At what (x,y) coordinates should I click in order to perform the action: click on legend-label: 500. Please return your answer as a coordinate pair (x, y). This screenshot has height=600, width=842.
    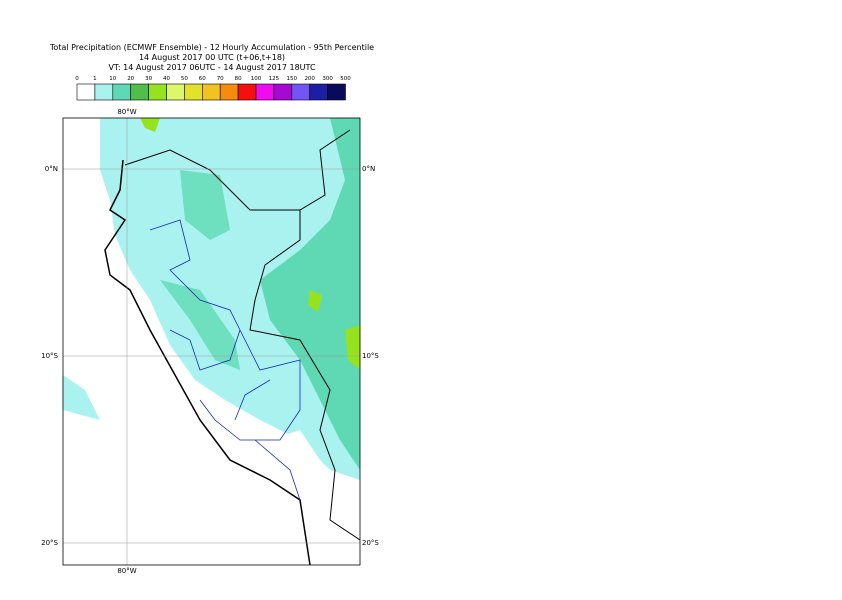
    Looking at the image, I should click on (345, 79).